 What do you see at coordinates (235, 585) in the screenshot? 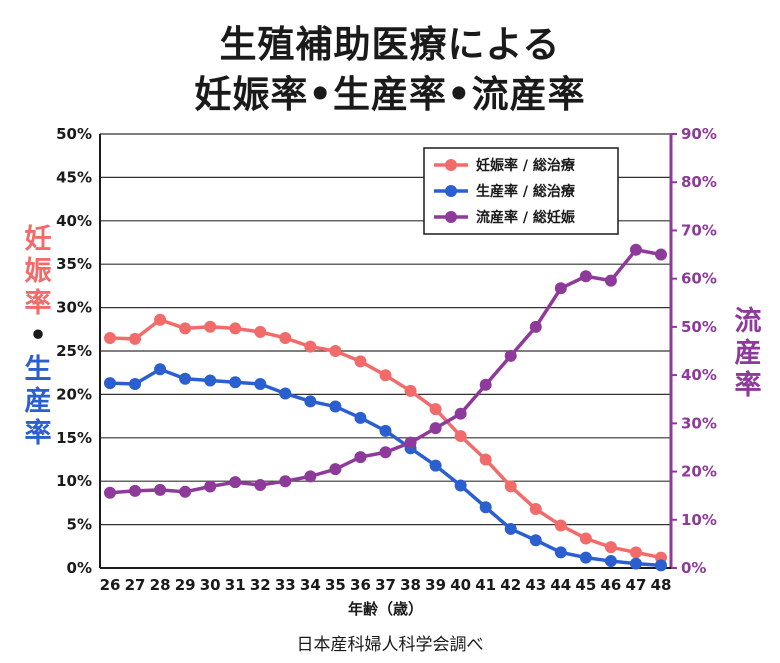
I see `x-tick-label: 31` at bounding box center [235, 585].